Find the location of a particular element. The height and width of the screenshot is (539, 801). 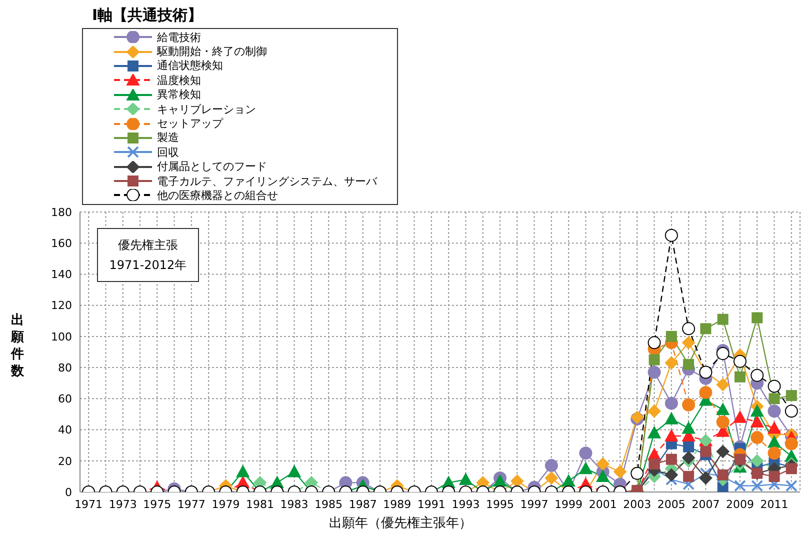

x-tick-label: 2007 is located at coordinates (706, 504).